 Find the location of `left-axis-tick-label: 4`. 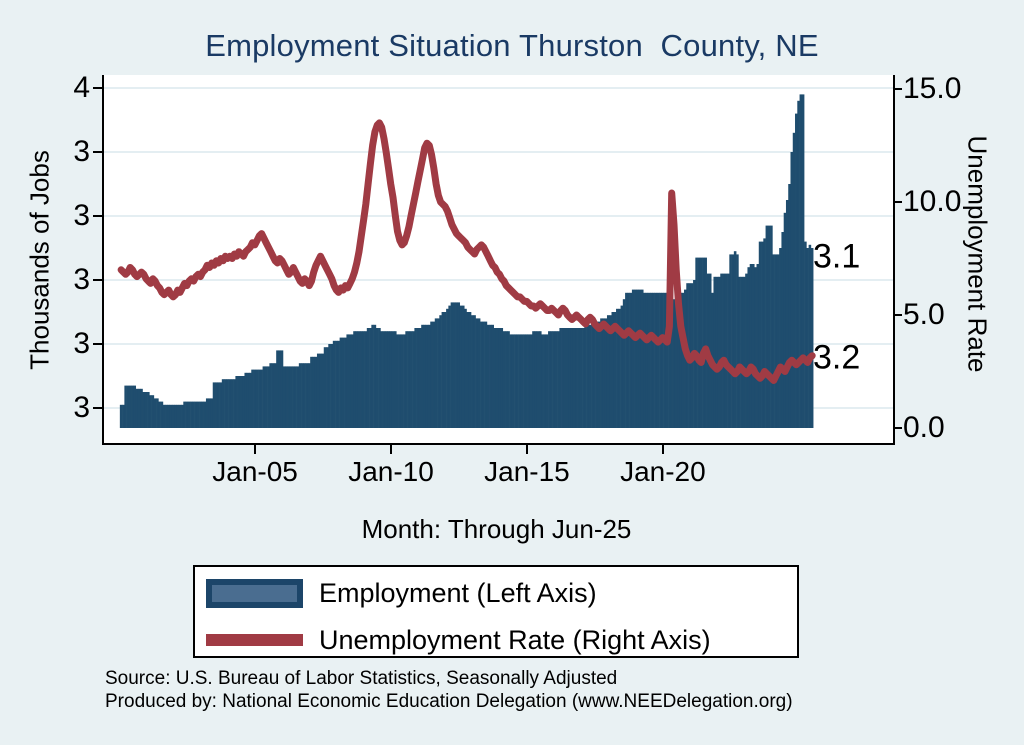

left-axis-tick-label: 4 is located at coordinates (81, 87).